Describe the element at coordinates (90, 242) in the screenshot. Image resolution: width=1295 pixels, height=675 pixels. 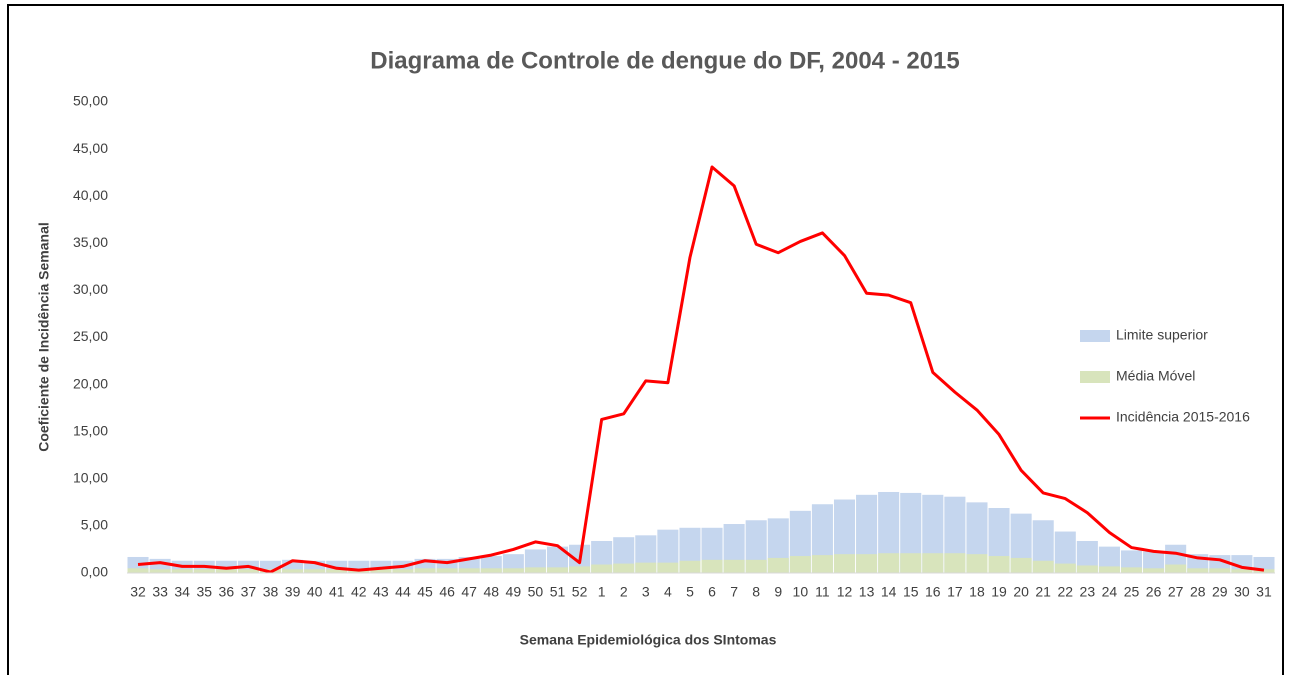
I see `y-tick-label: 35,00` at that location.